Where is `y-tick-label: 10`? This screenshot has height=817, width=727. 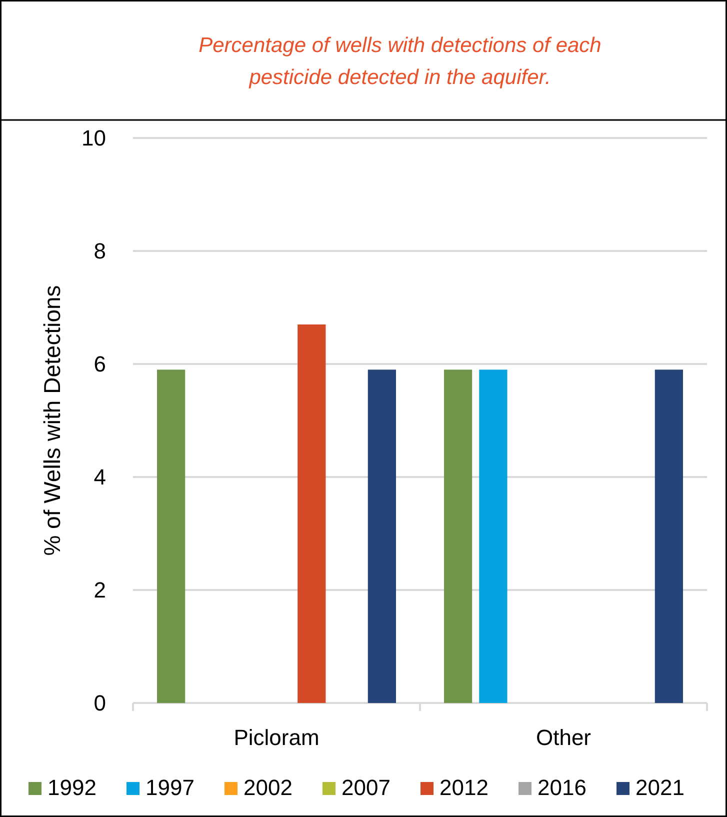
y-tick-label: 10 is located at coordinates (94, 138).